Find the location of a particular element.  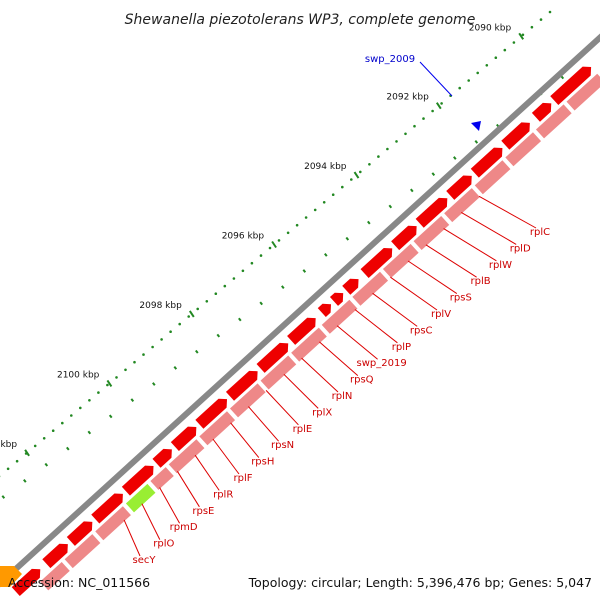

gene-label: rplD is located at coordinates (520, 248).